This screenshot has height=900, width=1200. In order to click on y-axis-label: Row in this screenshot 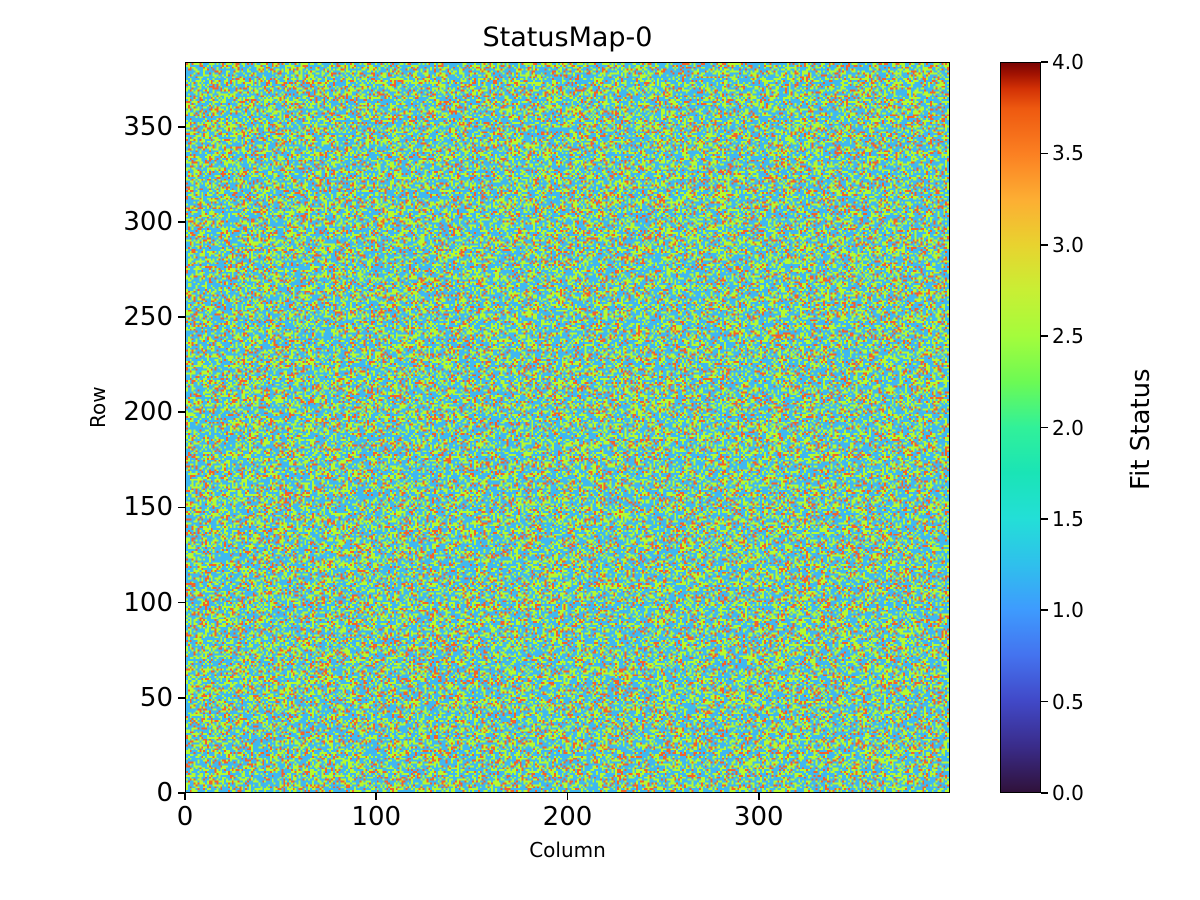, I will do `click(98, 407)`.